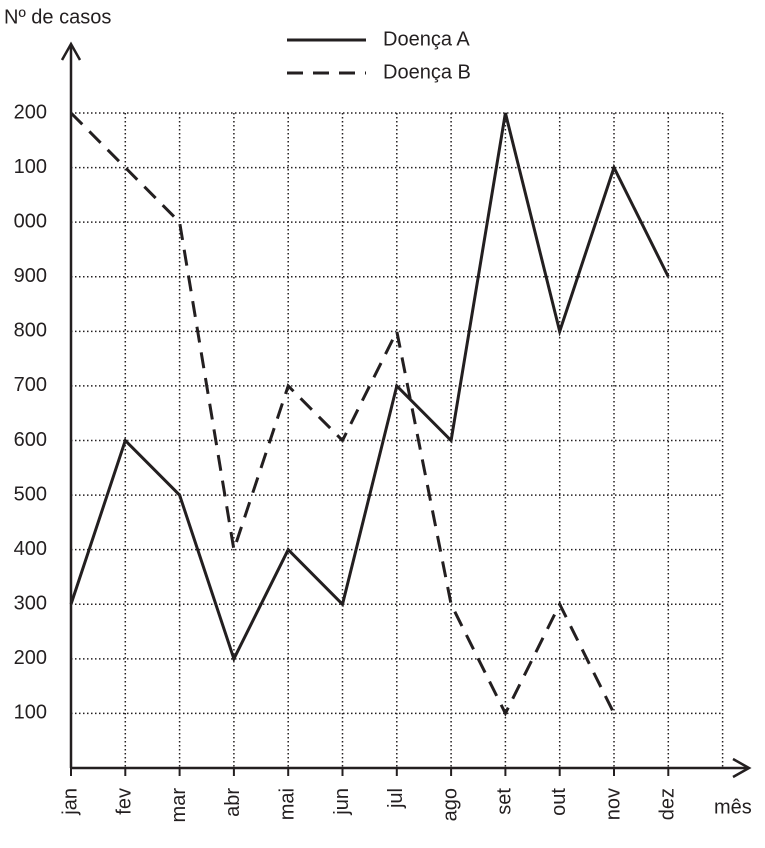 The image size is (765, 848). Describe the element at coordinates (30, 604) in the screenshot. I see `y-tick-label: 300` at that location.